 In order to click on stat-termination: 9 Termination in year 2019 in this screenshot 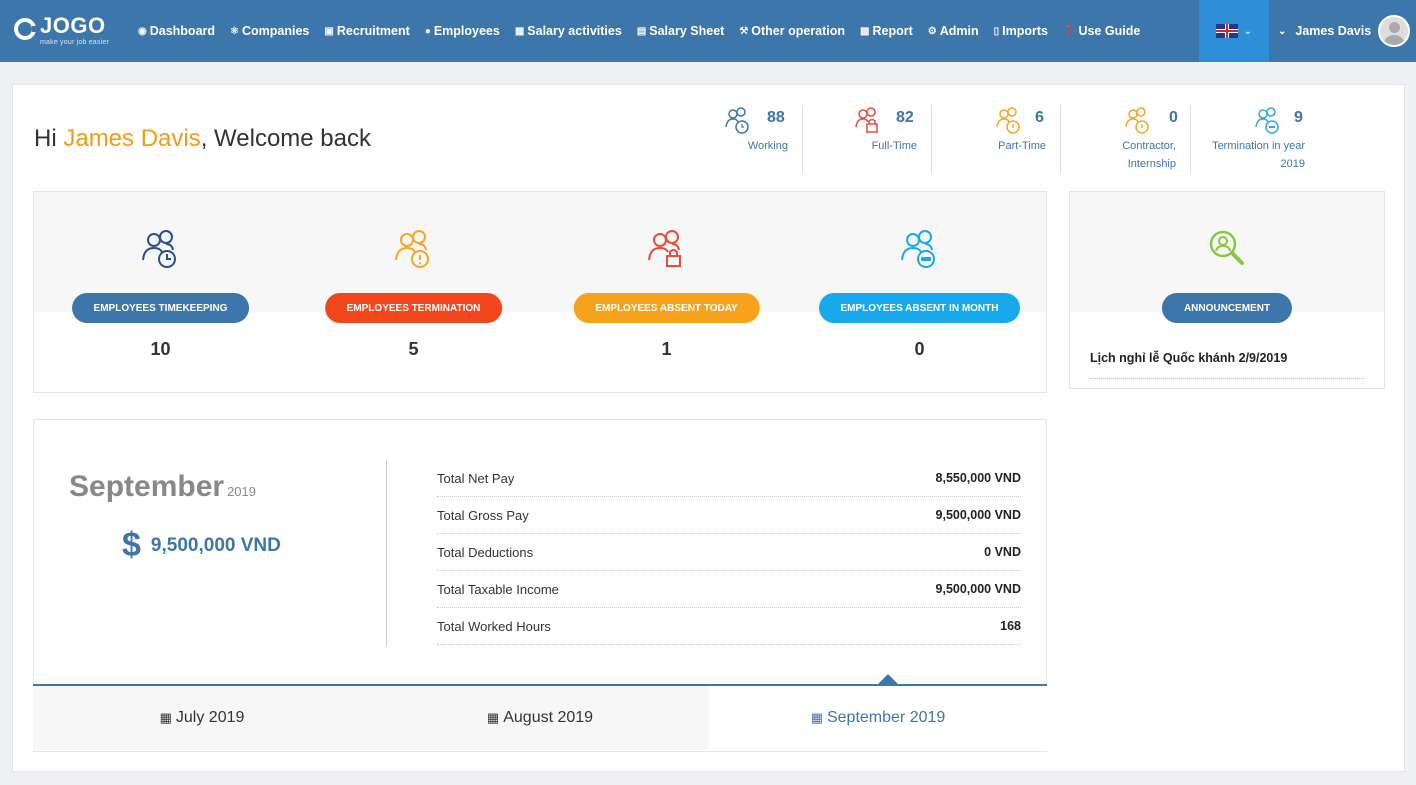, I will do `click(1255, 139)`.